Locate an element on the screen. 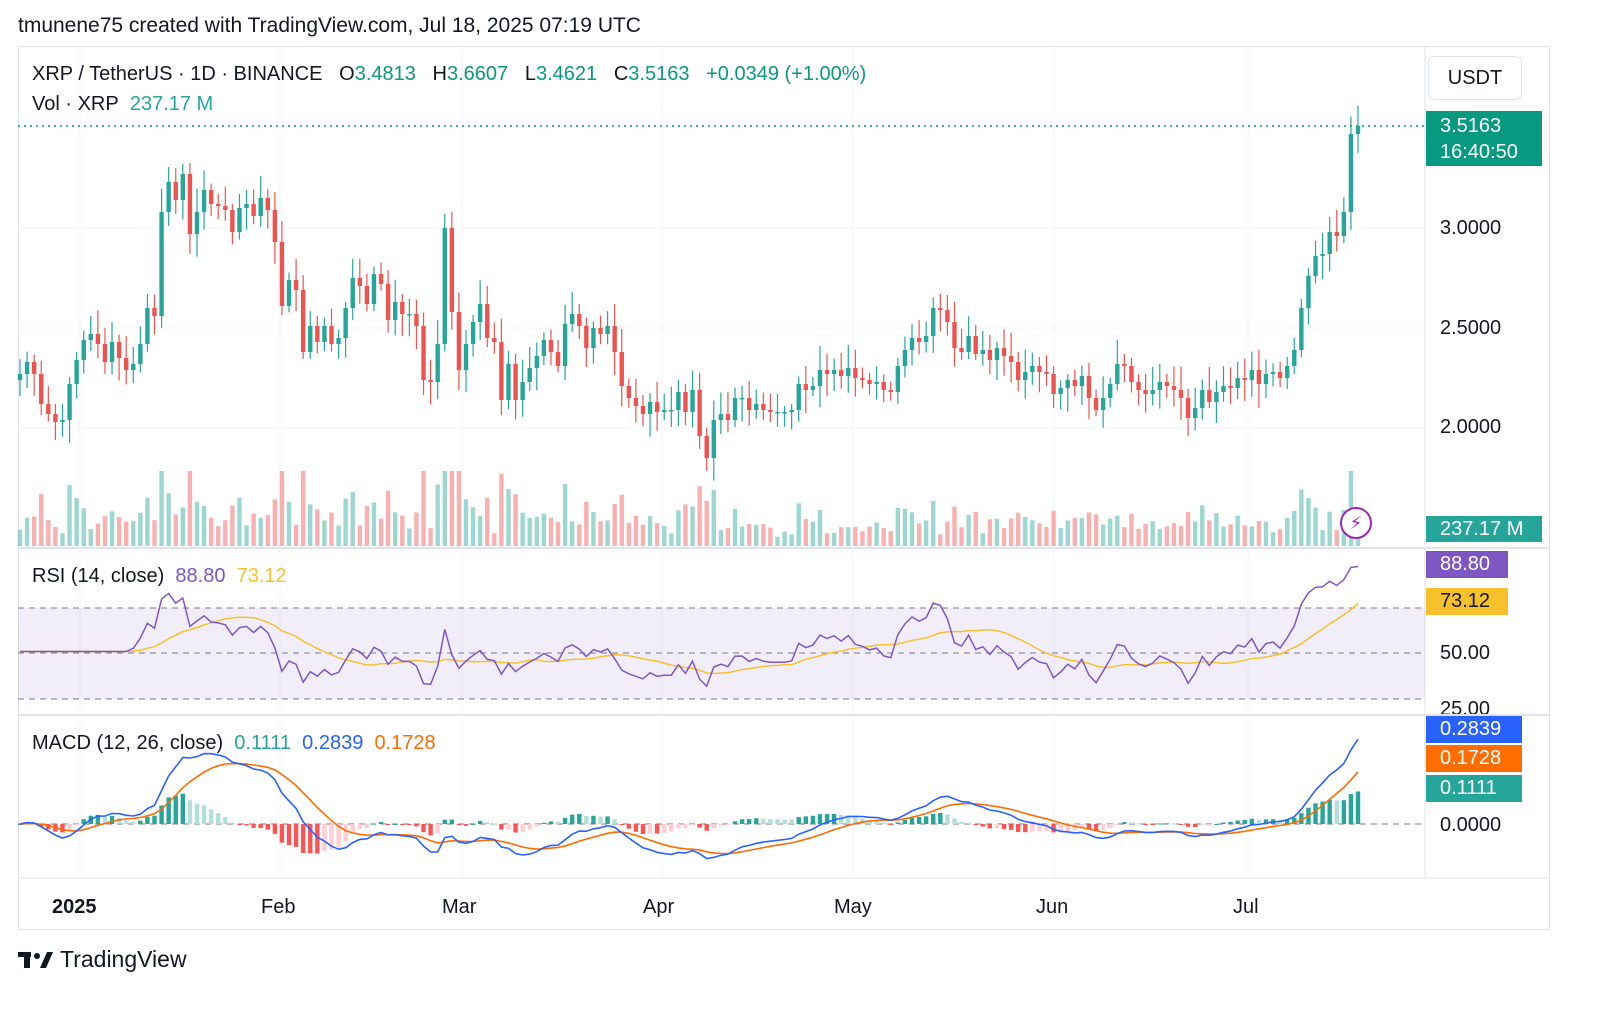 The width and height of the screenshot is (1600, 1011). lightning-icon: ⚡ is located at coordinates (1356, 523).